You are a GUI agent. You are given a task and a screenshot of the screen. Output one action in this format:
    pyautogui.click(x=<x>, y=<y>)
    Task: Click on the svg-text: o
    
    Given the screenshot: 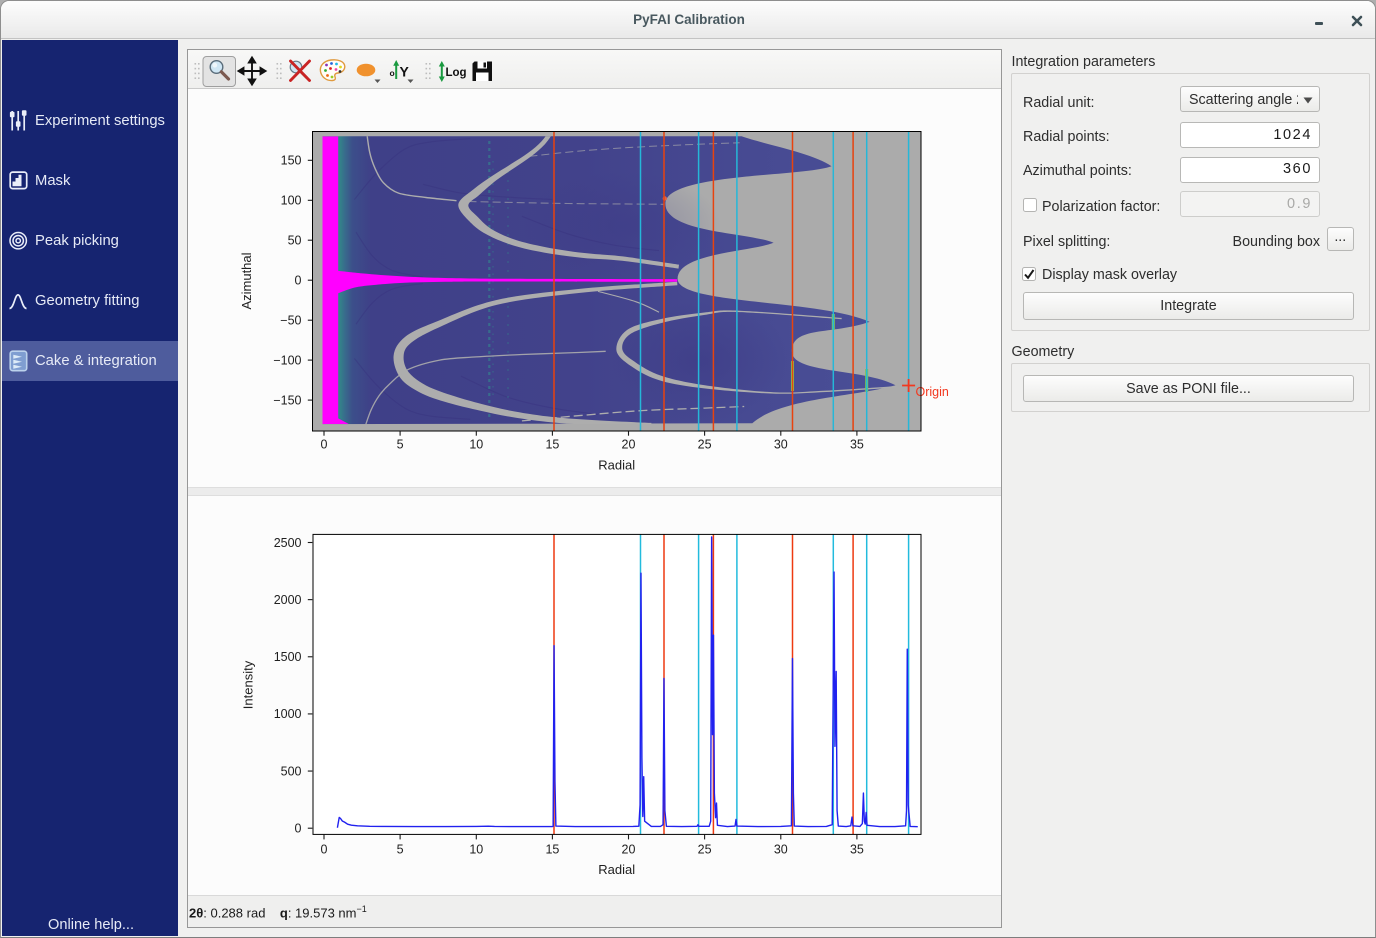 What is the action you would take?
    pyautogui.click(x=392, y=73)
    